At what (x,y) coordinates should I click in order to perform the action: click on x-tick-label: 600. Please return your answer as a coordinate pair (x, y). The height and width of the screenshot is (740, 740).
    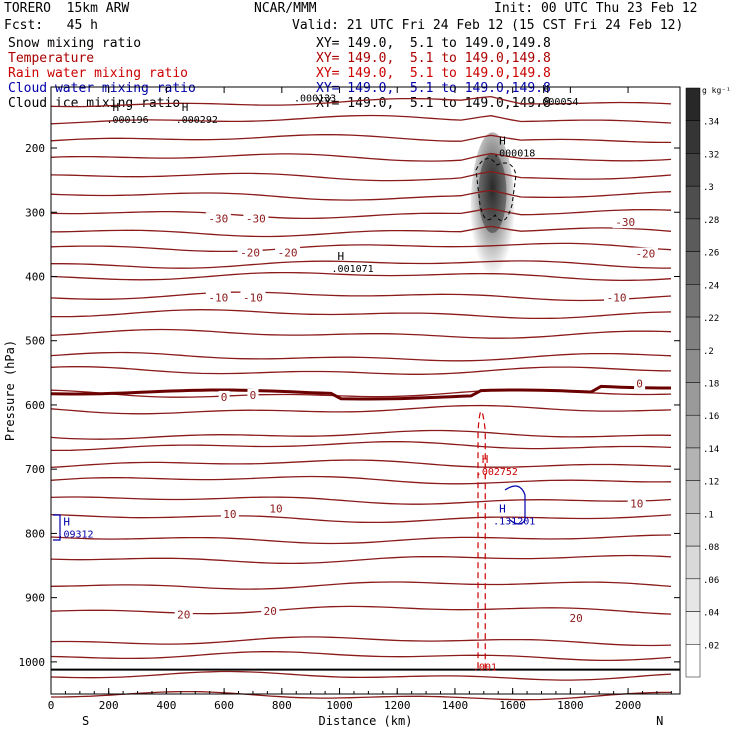
    Looking at the image, I should click on (224, 705).